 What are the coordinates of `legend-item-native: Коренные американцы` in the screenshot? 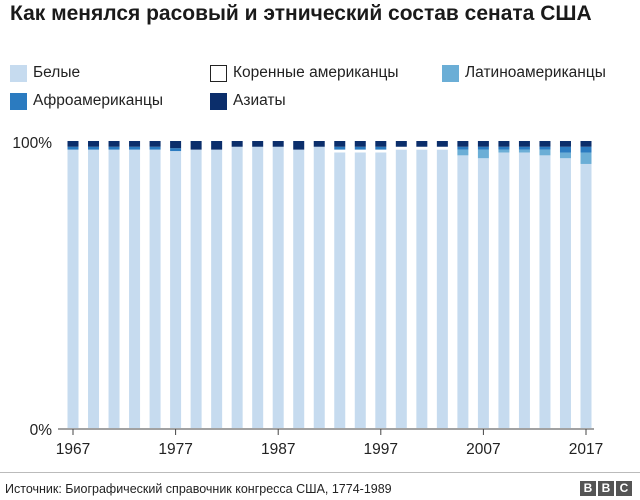 It's located at (304, 73).